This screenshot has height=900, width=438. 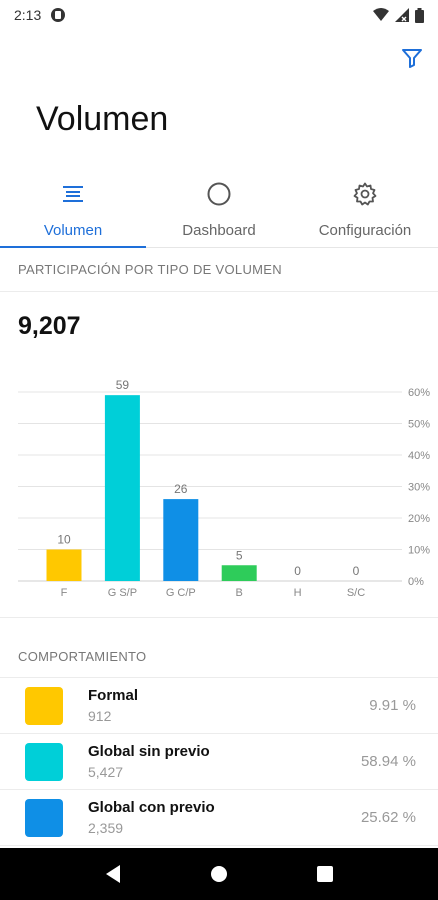 What do you see at coordinates (219, 818) in the screenshot?
I see `list-item: Global con previo 2,359 25.62 %` at bounding box center [219, 818].